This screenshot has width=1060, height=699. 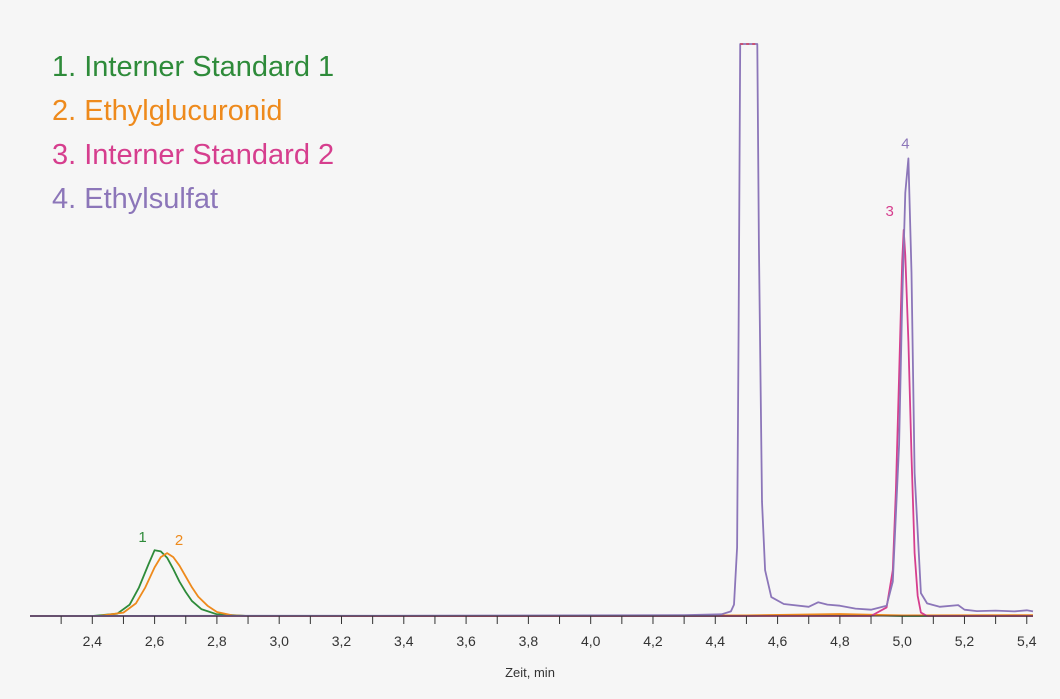 What do you see at coordinates (217, 641) in the screenshot?
I see `x-tick-label: 2,8` at bounding box center [217, 641].